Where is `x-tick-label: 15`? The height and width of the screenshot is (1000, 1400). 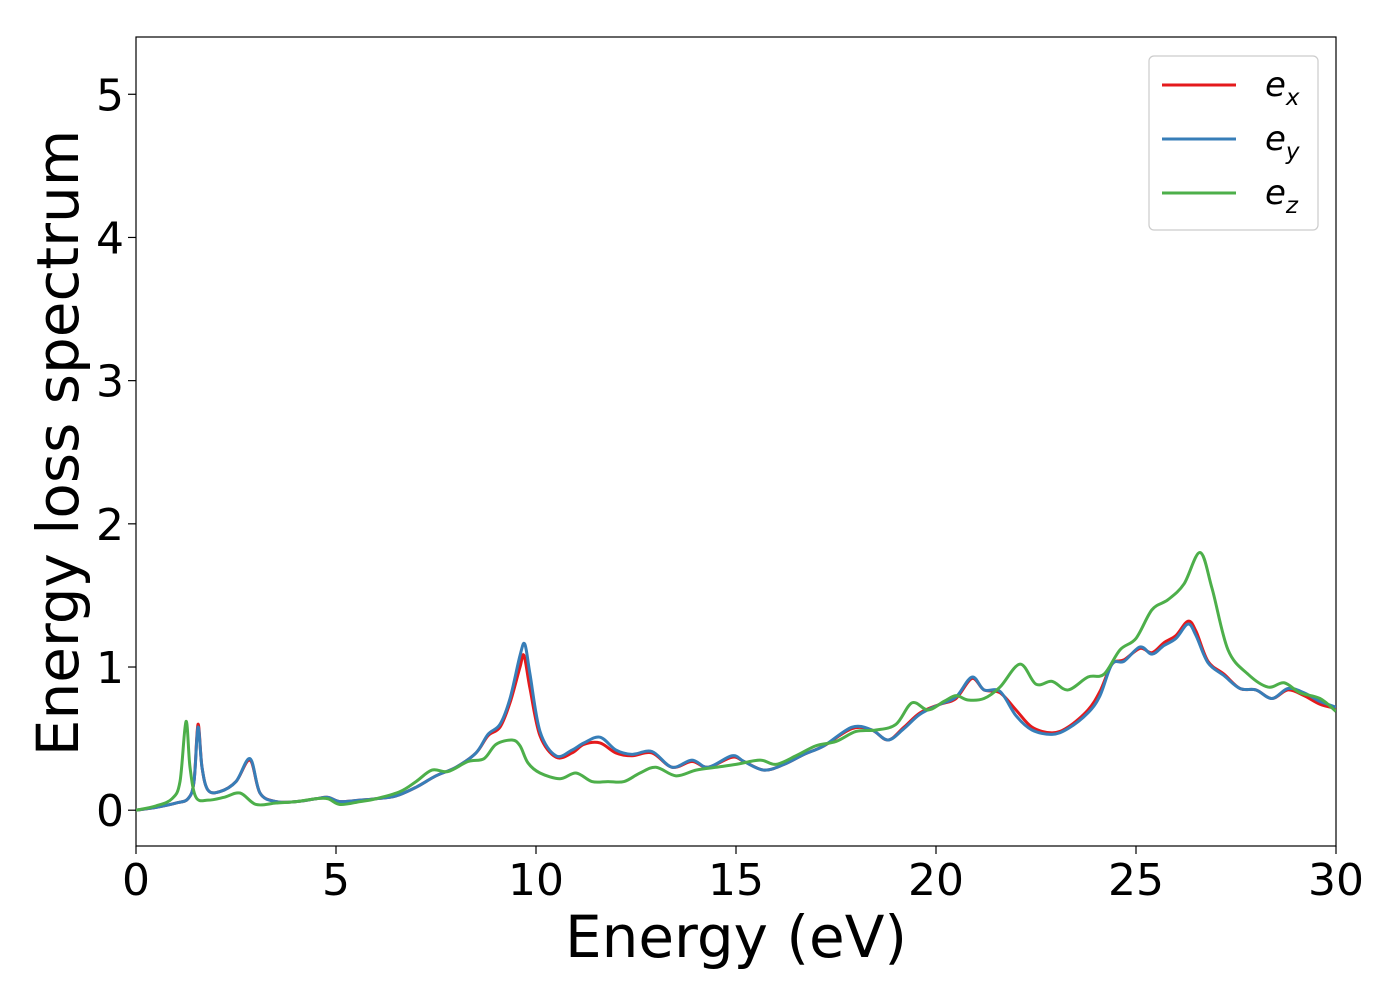 x-tick-label: 15 is located at coordinates (736, 880).